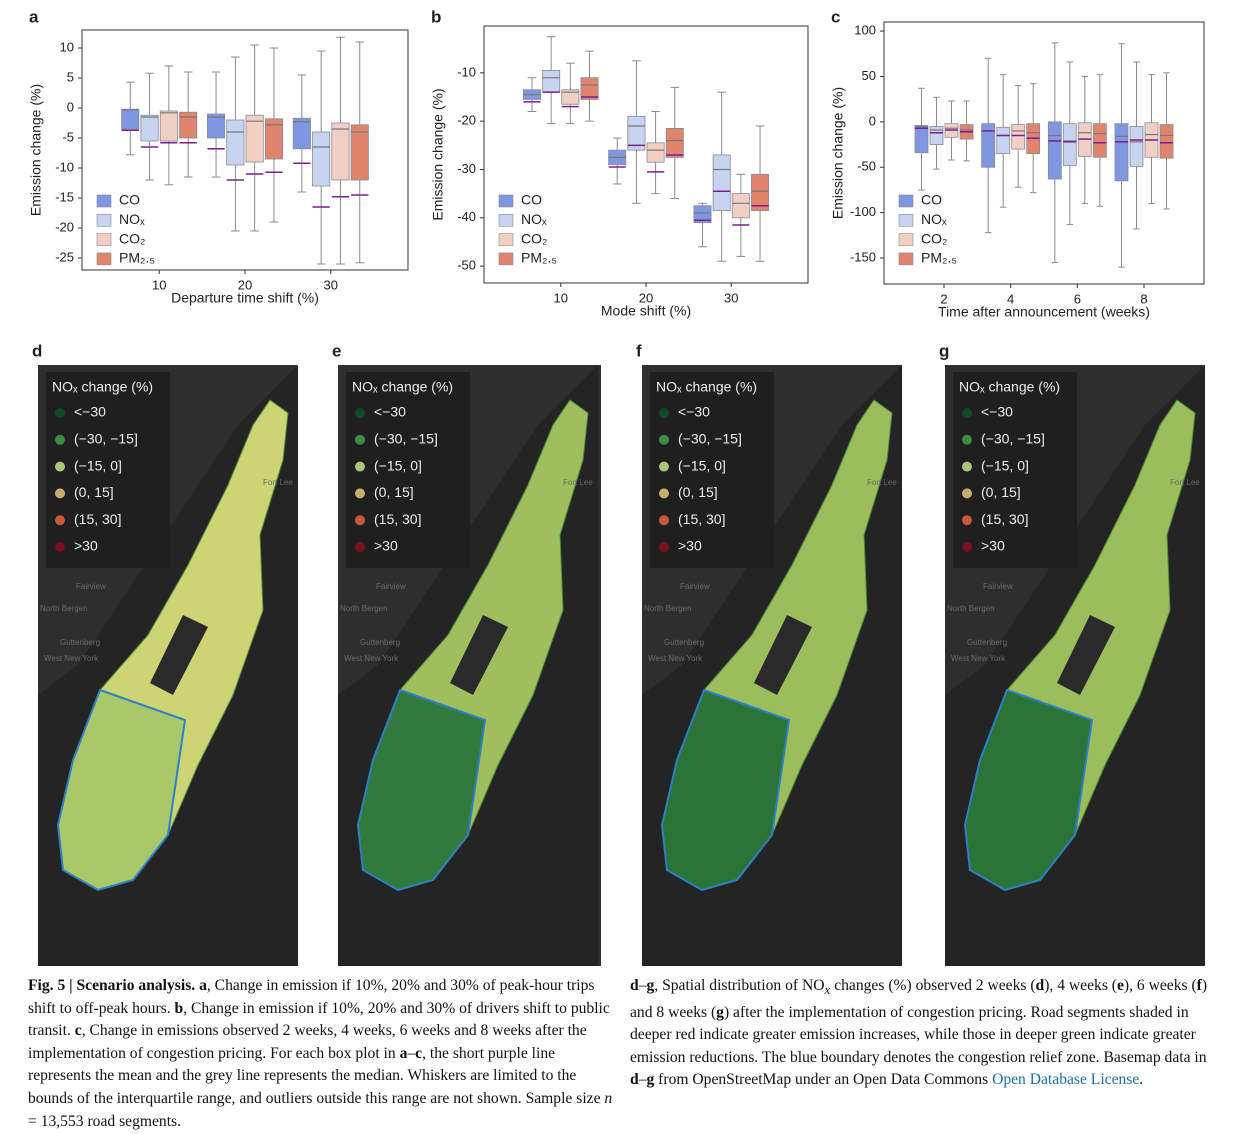 The width and height of the screenshot is (1255, 1134). What do you see at coordinates (331, 284) in the screenshot?
I see `x-tick-label: 30` at bounding box center [331, 284].